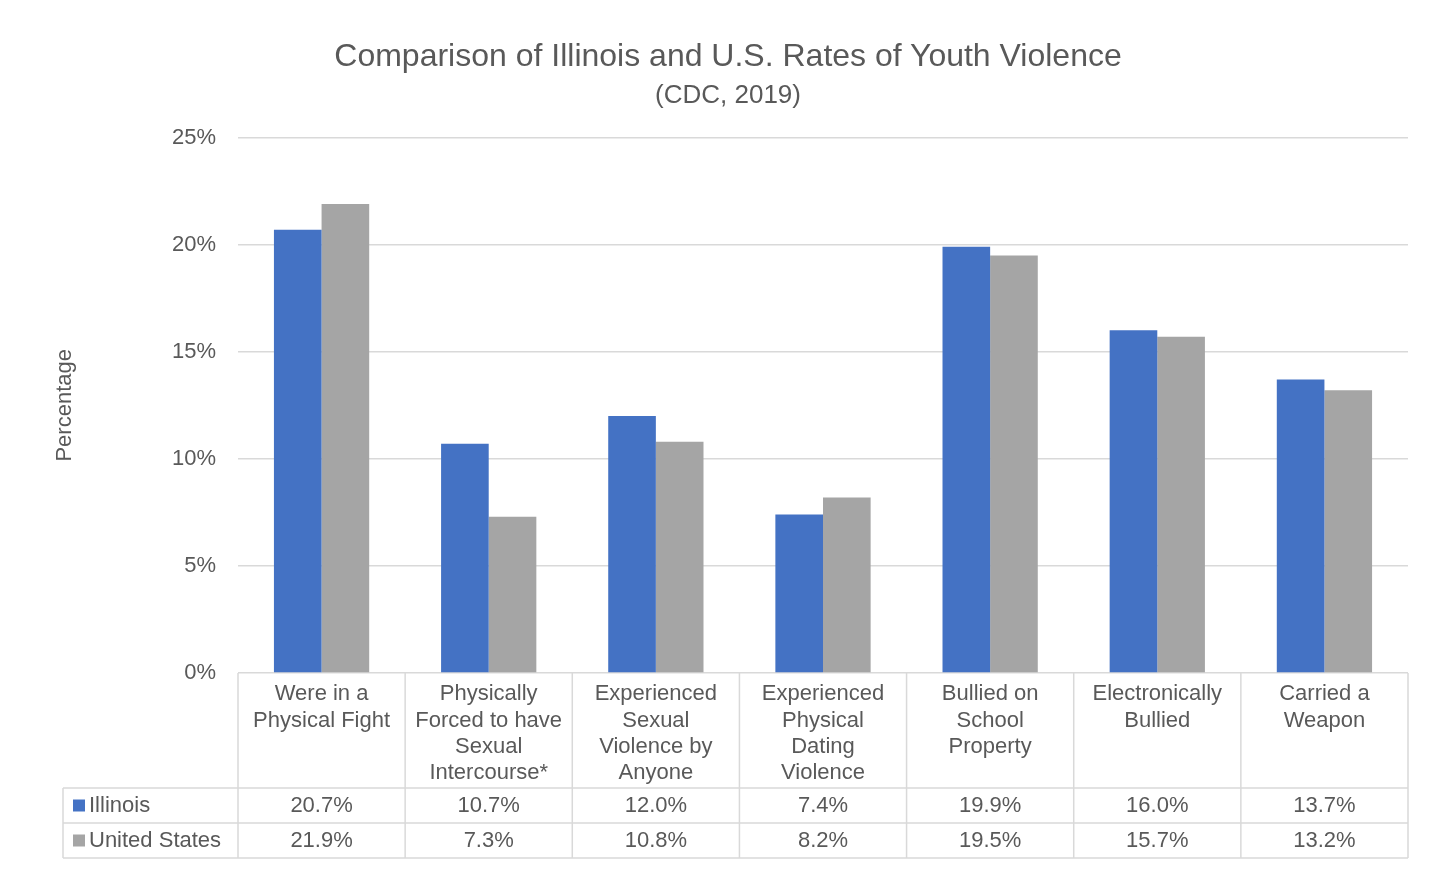  Describe the element at coordinates (489, 732) in the screenshot. I see `x-tick-label: Physically Forced to have Sexual Intercourse*` at that location.